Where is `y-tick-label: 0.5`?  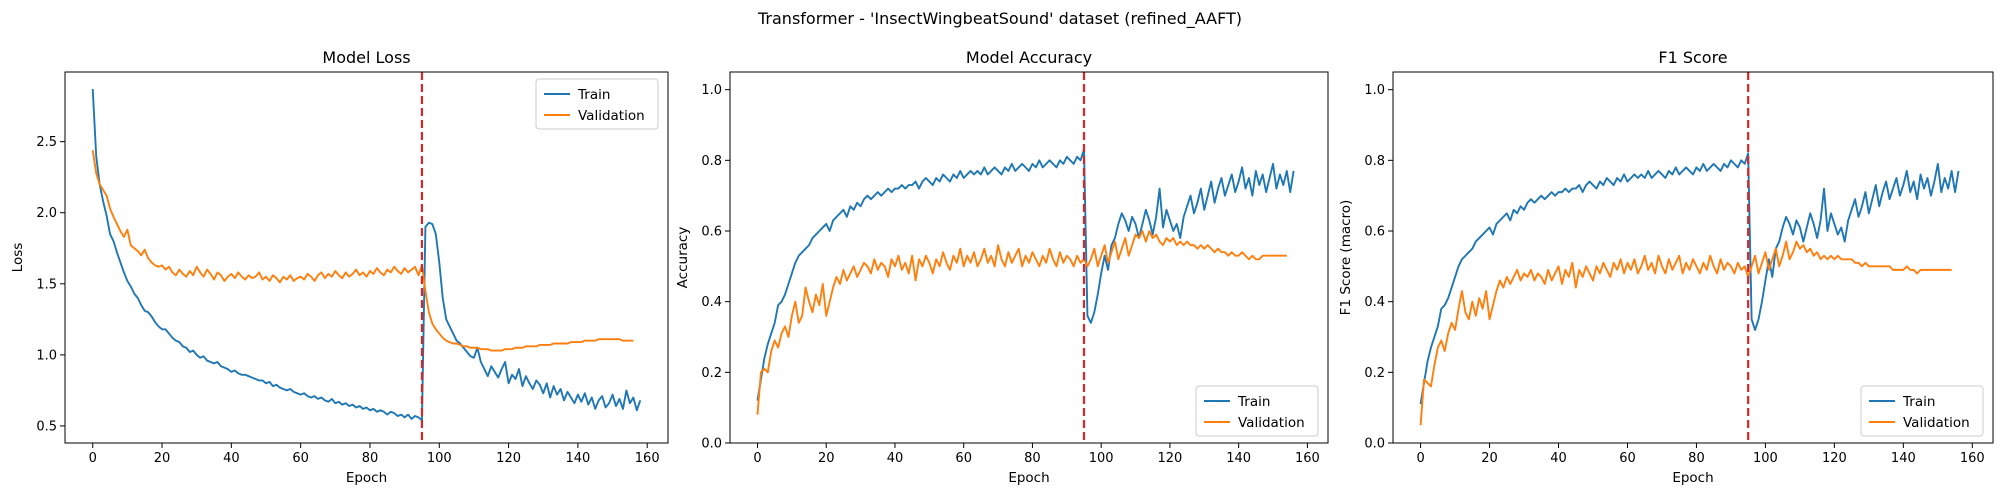
y-tick-label: 0.5 is located at coordinates (46, 426).